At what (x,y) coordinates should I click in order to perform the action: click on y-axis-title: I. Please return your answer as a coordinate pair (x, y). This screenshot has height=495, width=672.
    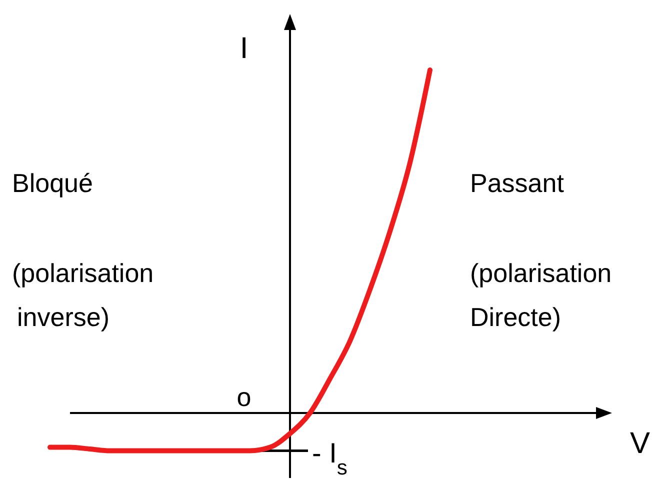
    Looking at the image, I should click on (244, 48).